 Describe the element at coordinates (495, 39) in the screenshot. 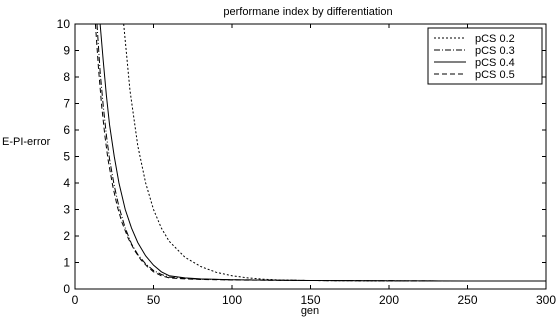

I see `legend-label-1: pCS 0.2` at that location.